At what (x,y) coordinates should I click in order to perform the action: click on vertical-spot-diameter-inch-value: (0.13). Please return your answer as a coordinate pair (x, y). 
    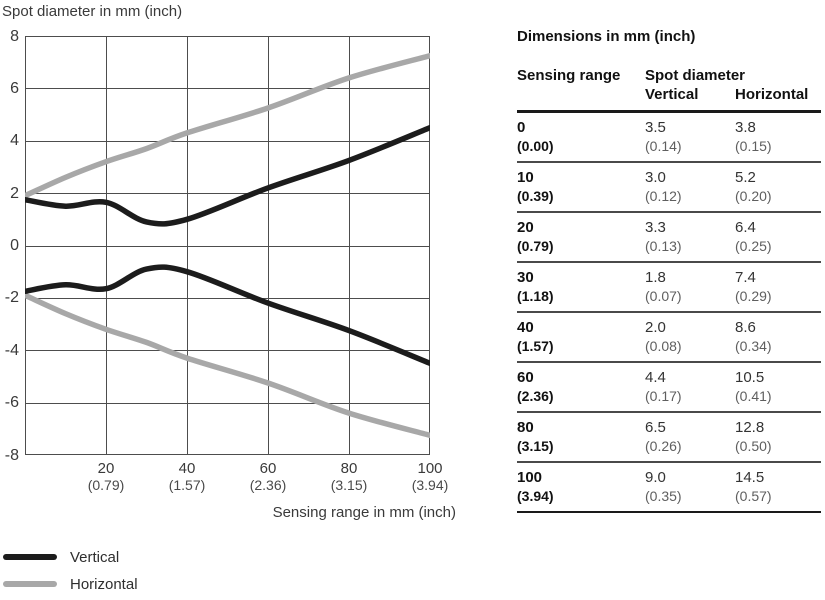
    Looking at the image, I should click on (663, 246).